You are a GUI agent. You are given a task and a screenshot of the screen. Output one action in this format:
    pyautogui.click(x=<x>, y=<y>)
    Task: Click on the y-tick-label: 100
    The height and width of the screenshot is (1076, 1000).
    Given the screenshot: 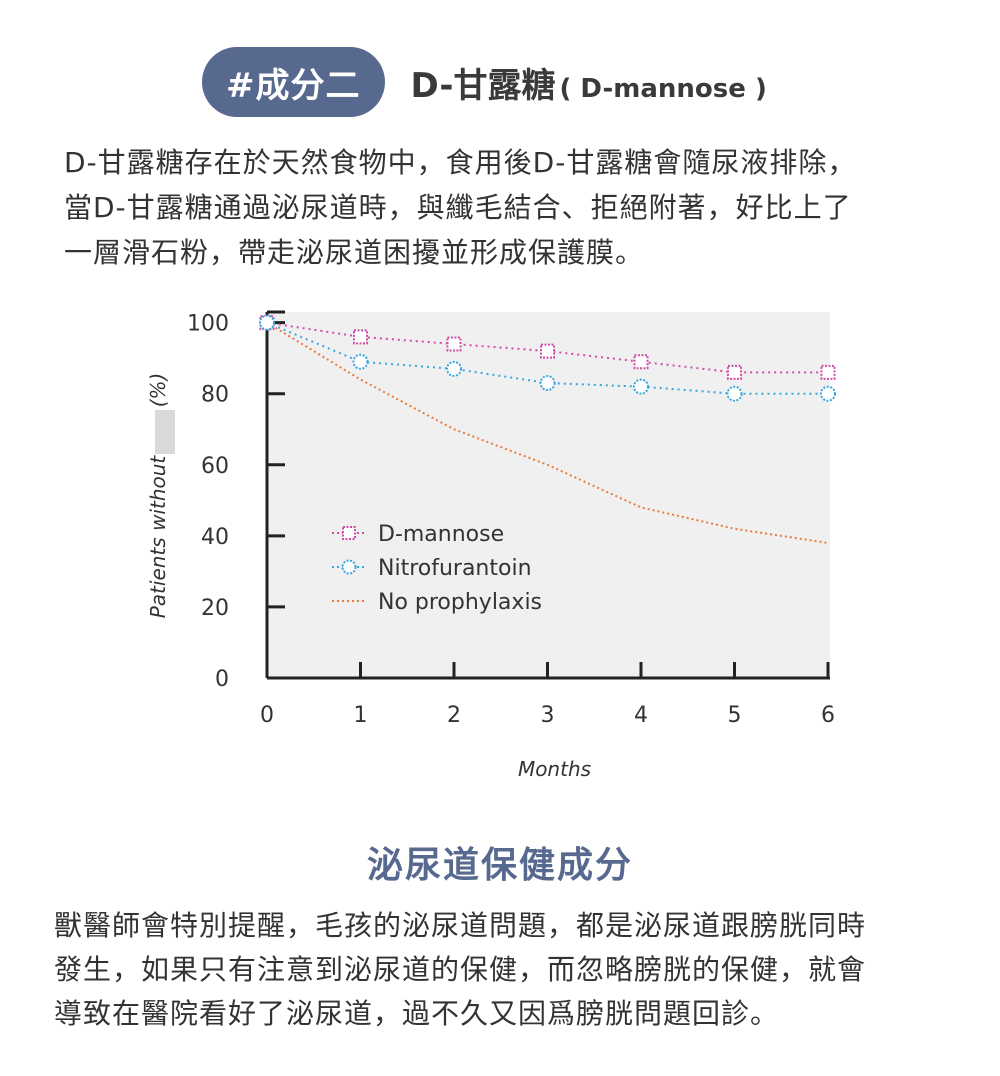 What is the action you would take?
    pyautogui.click(x=208, y=324)
    